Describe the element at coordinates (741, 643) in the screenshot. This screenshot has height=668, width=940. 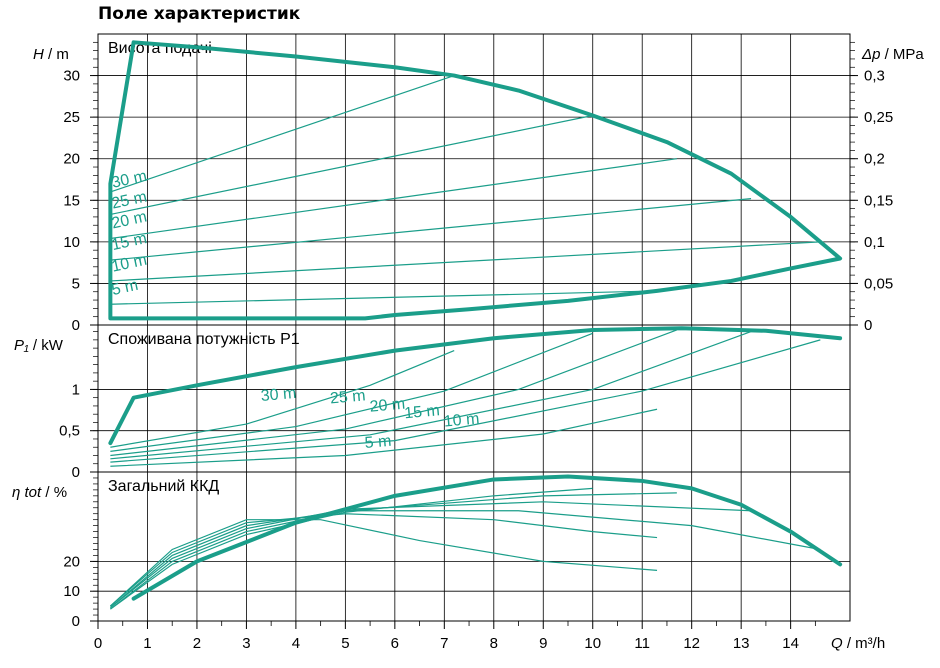
I see `x-tick-label: 13` at that location.